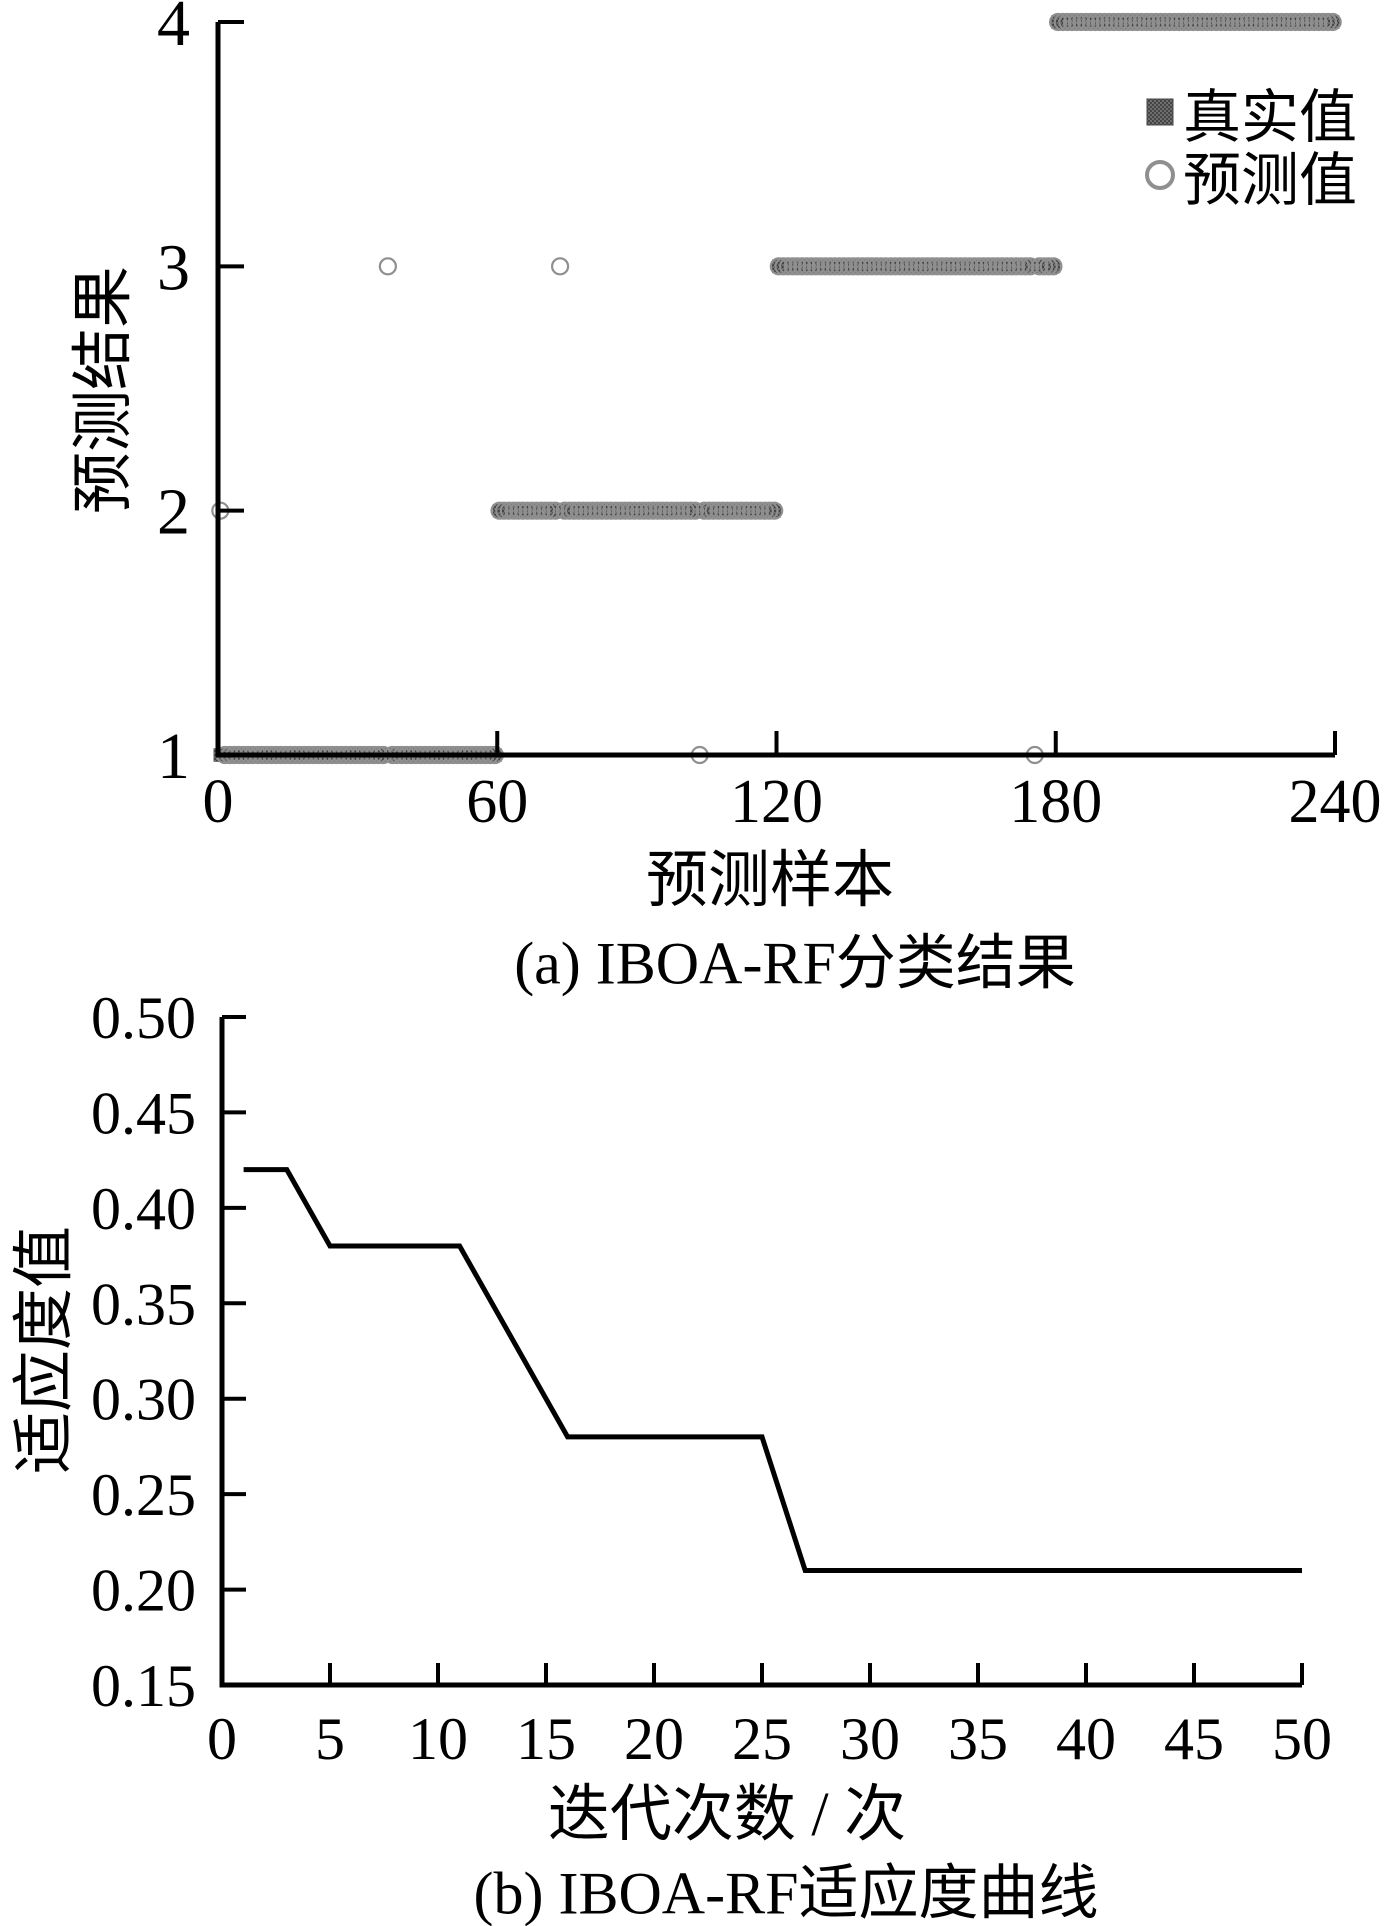  Describe the element at coordinates (654, 1739) in the screenshot. I see `chart-b-x-tick-label: 20` at that location.